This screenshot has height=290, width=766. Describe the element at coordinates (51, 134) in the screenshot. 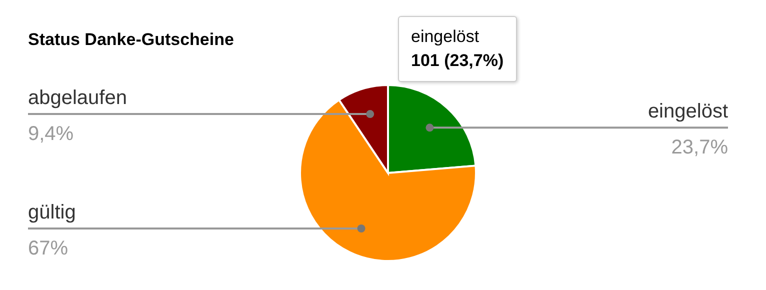

I see `data-label: 9,4%` at that location.